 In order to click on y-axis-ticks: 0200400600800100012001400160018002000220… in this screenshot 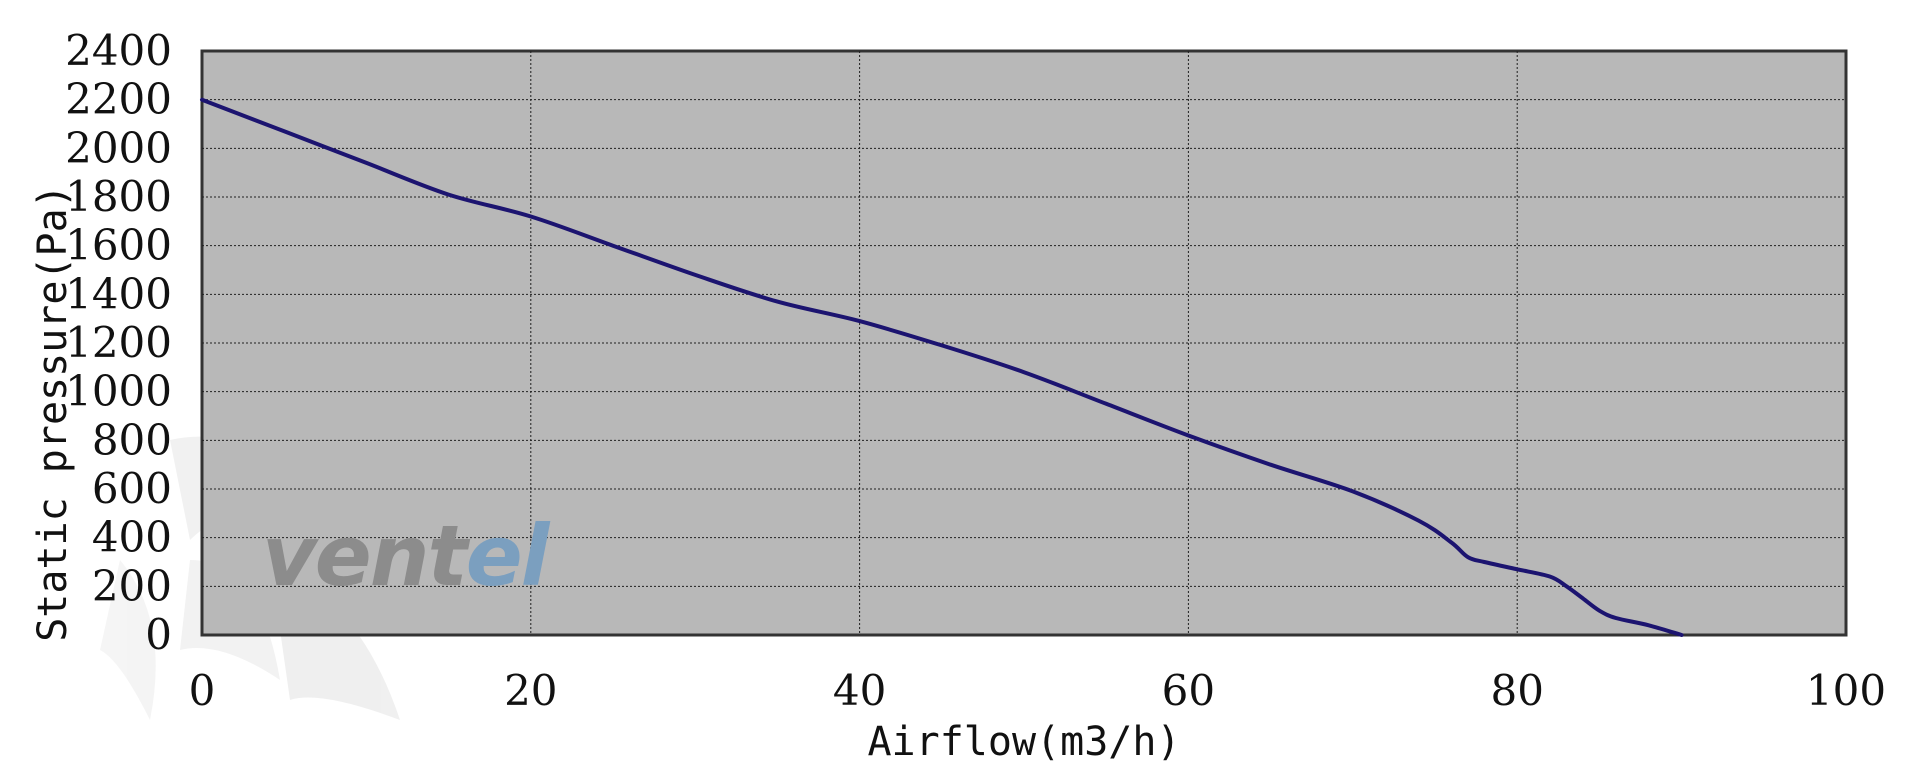, I will do `click(118, 342)`.